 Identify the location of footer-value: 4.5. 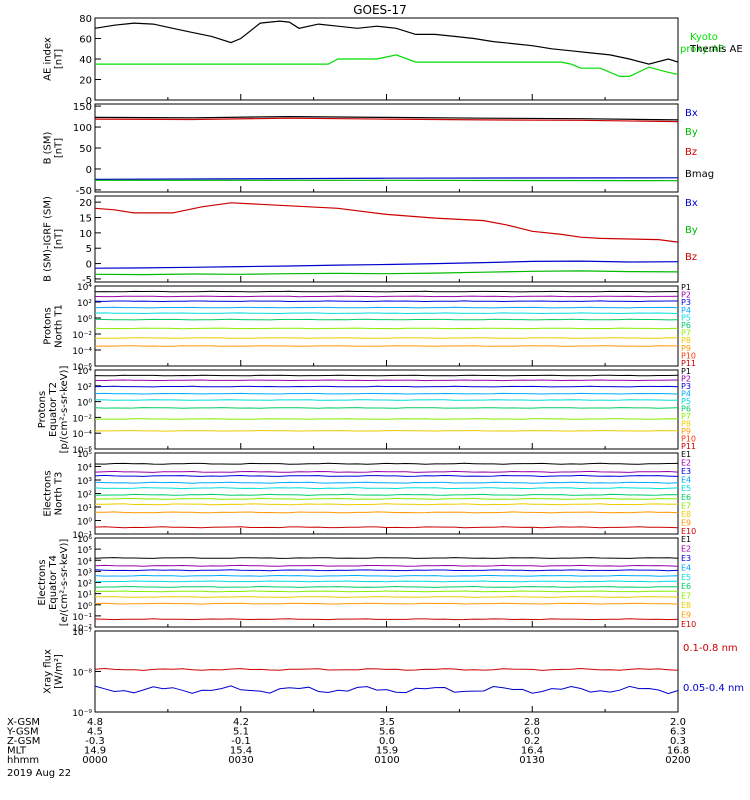
(95, 732).